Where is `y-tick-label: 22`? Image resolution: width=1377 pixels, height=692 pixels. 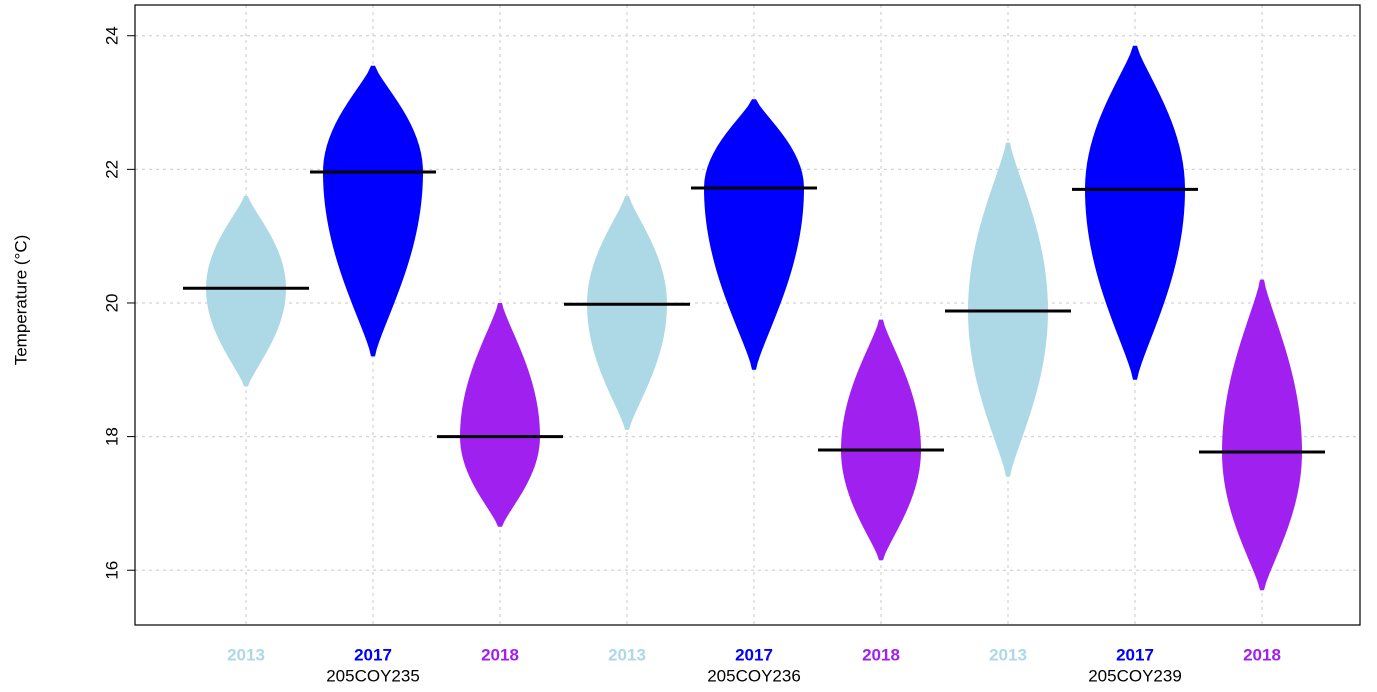
y-tick-label: 22 is located at coordinates (111, 169).